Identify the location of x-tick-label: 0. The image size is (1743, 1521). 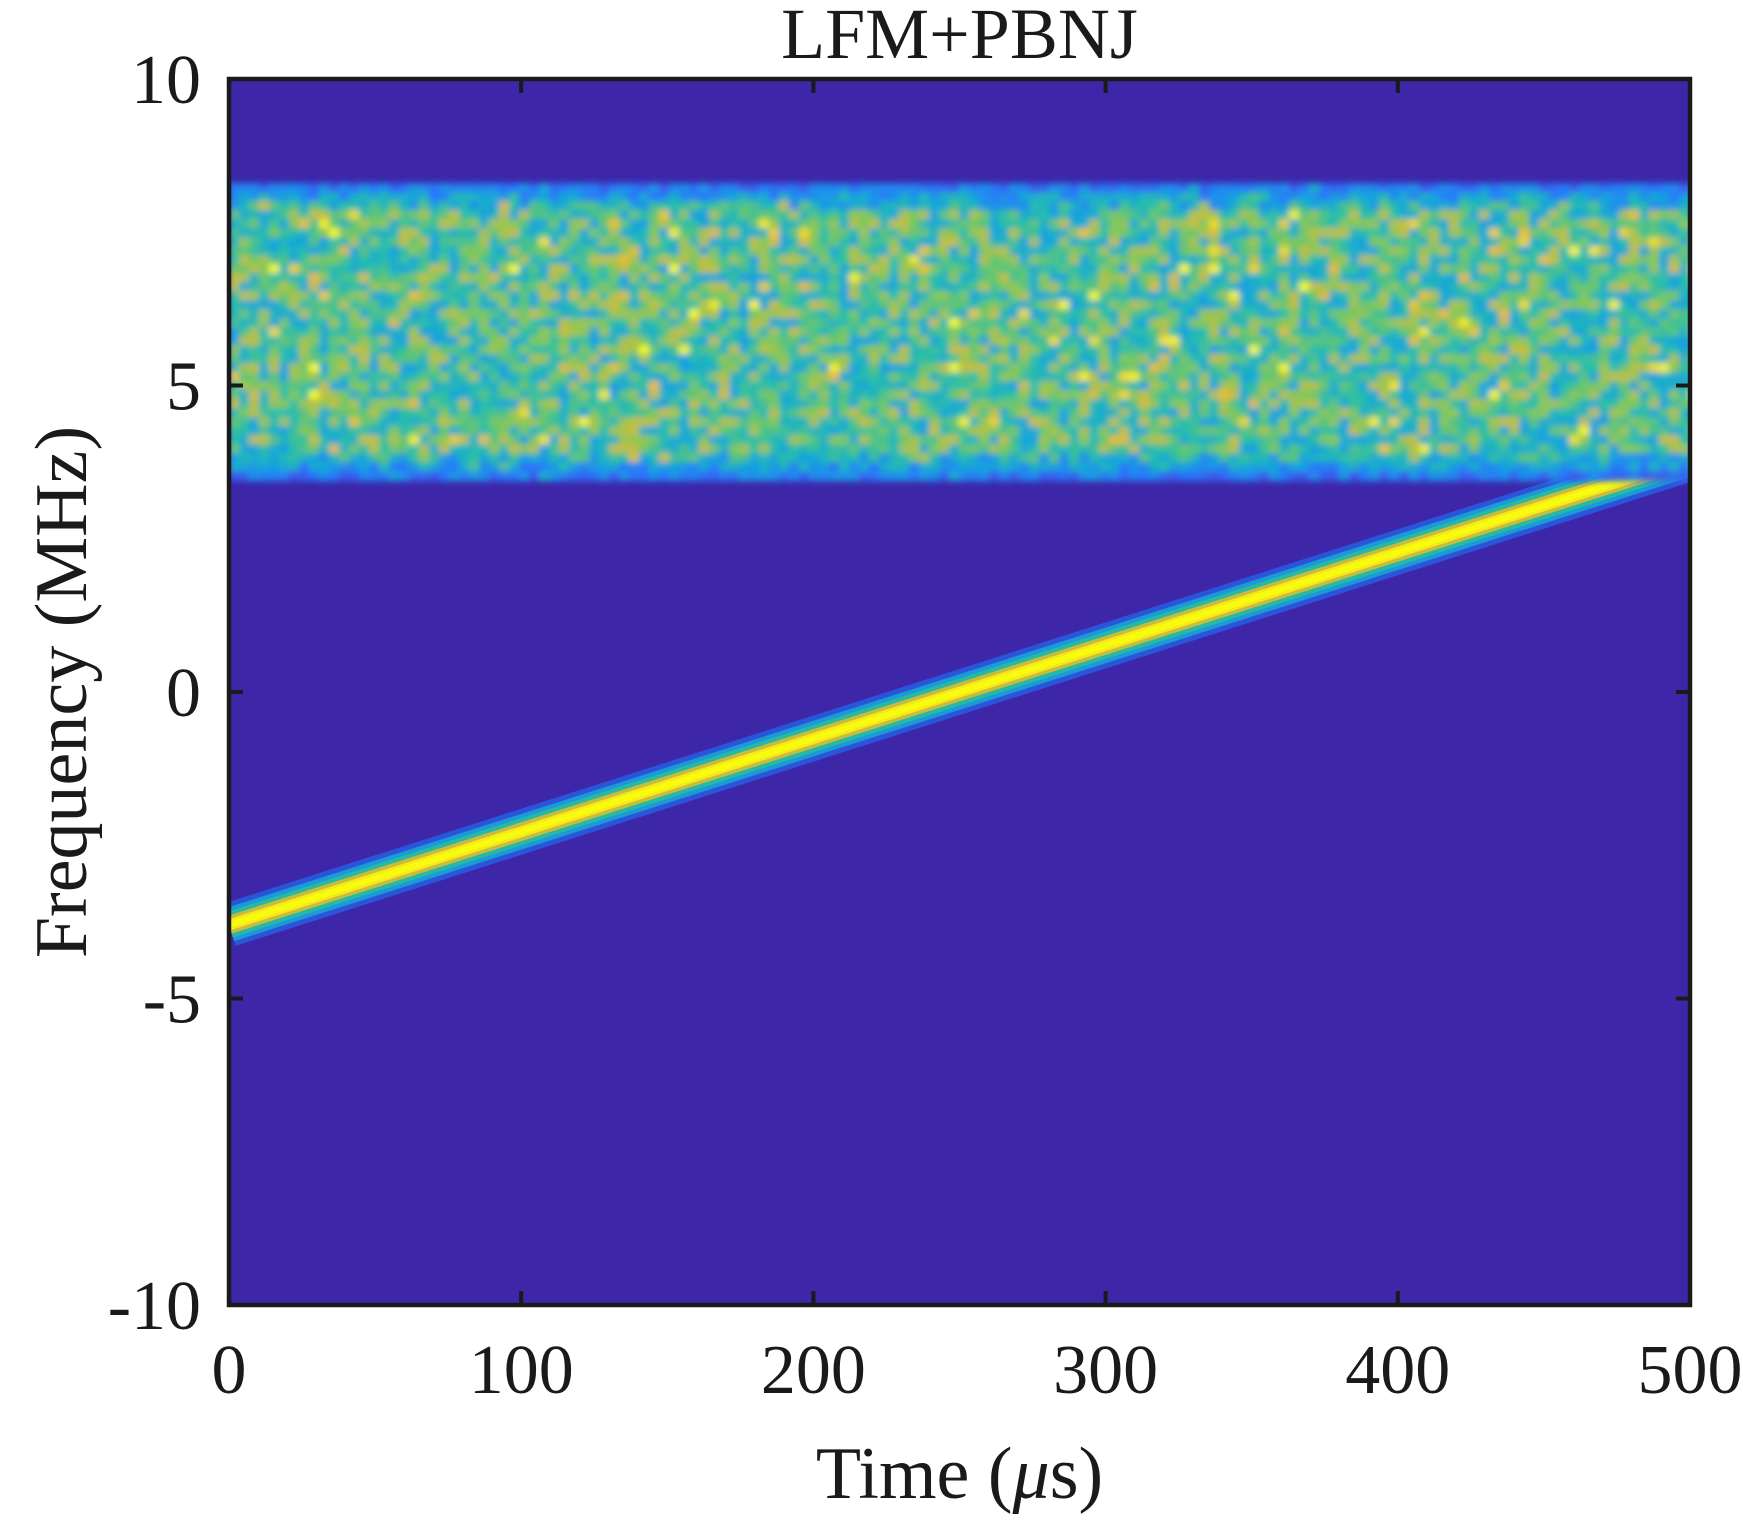
(229, 1370).